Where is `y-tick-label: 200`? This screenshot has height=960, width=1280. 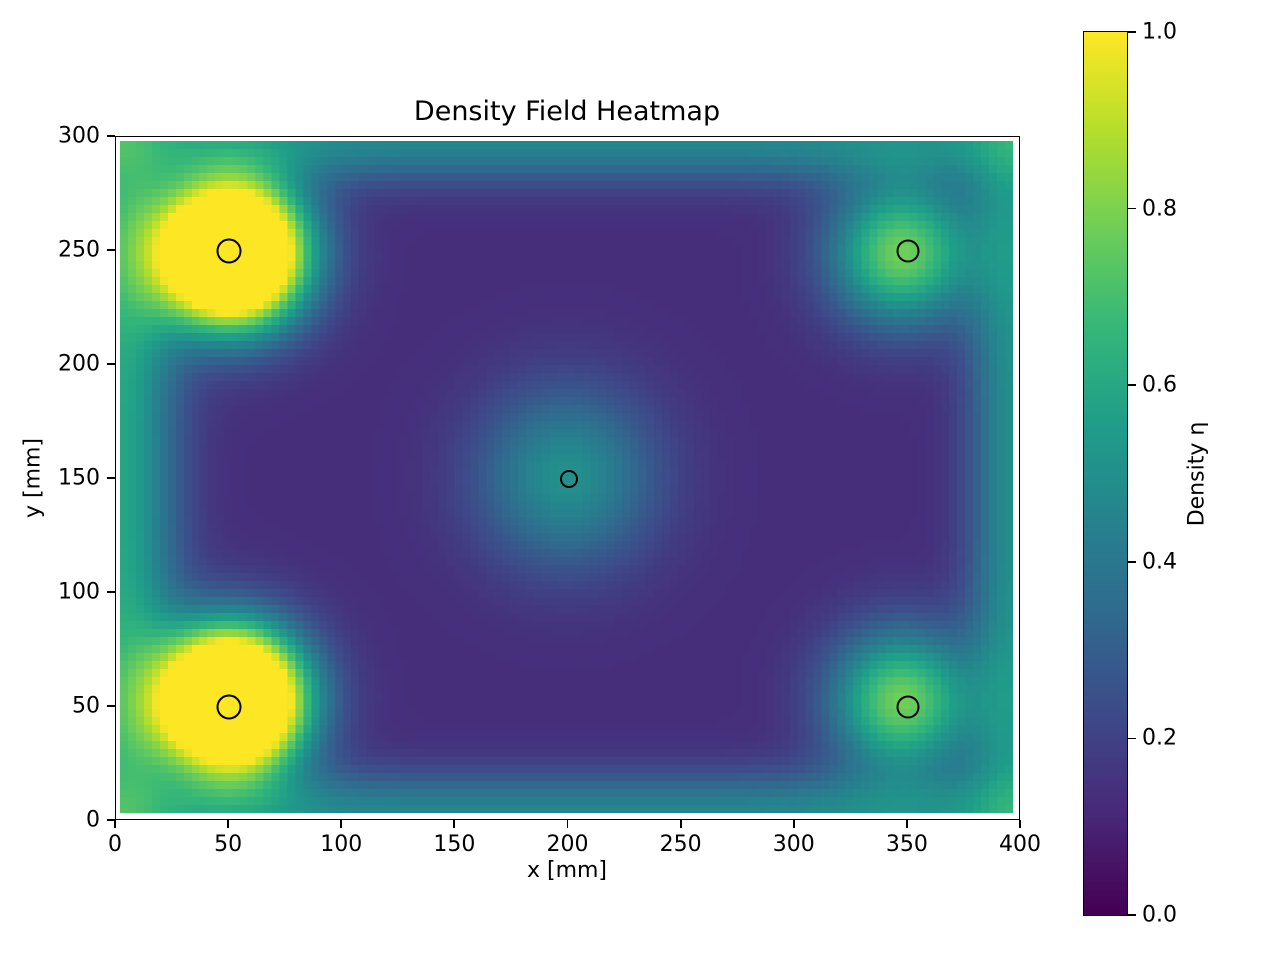 y-tick-label: 200 is located at coordinates (79, 364).